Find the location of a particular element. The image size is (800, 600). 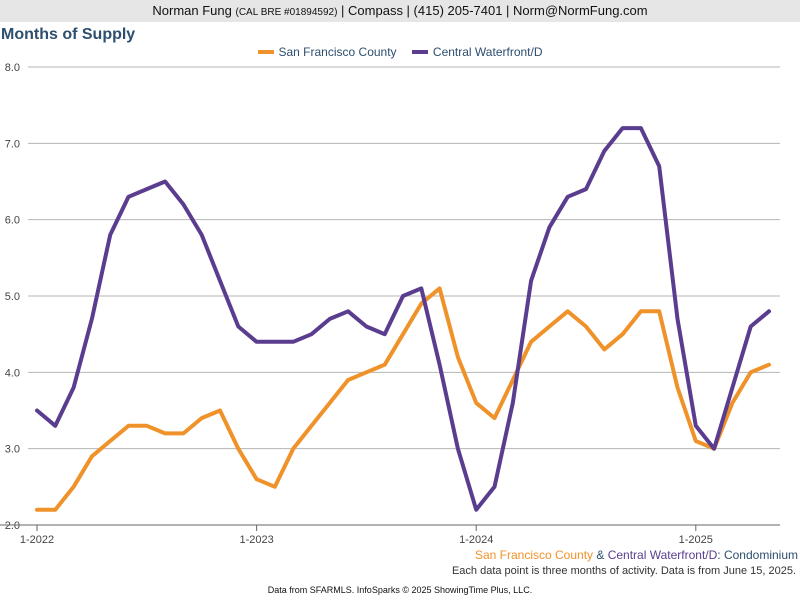

y-tick-label: 5.0 is located at coordinates (12, 297).